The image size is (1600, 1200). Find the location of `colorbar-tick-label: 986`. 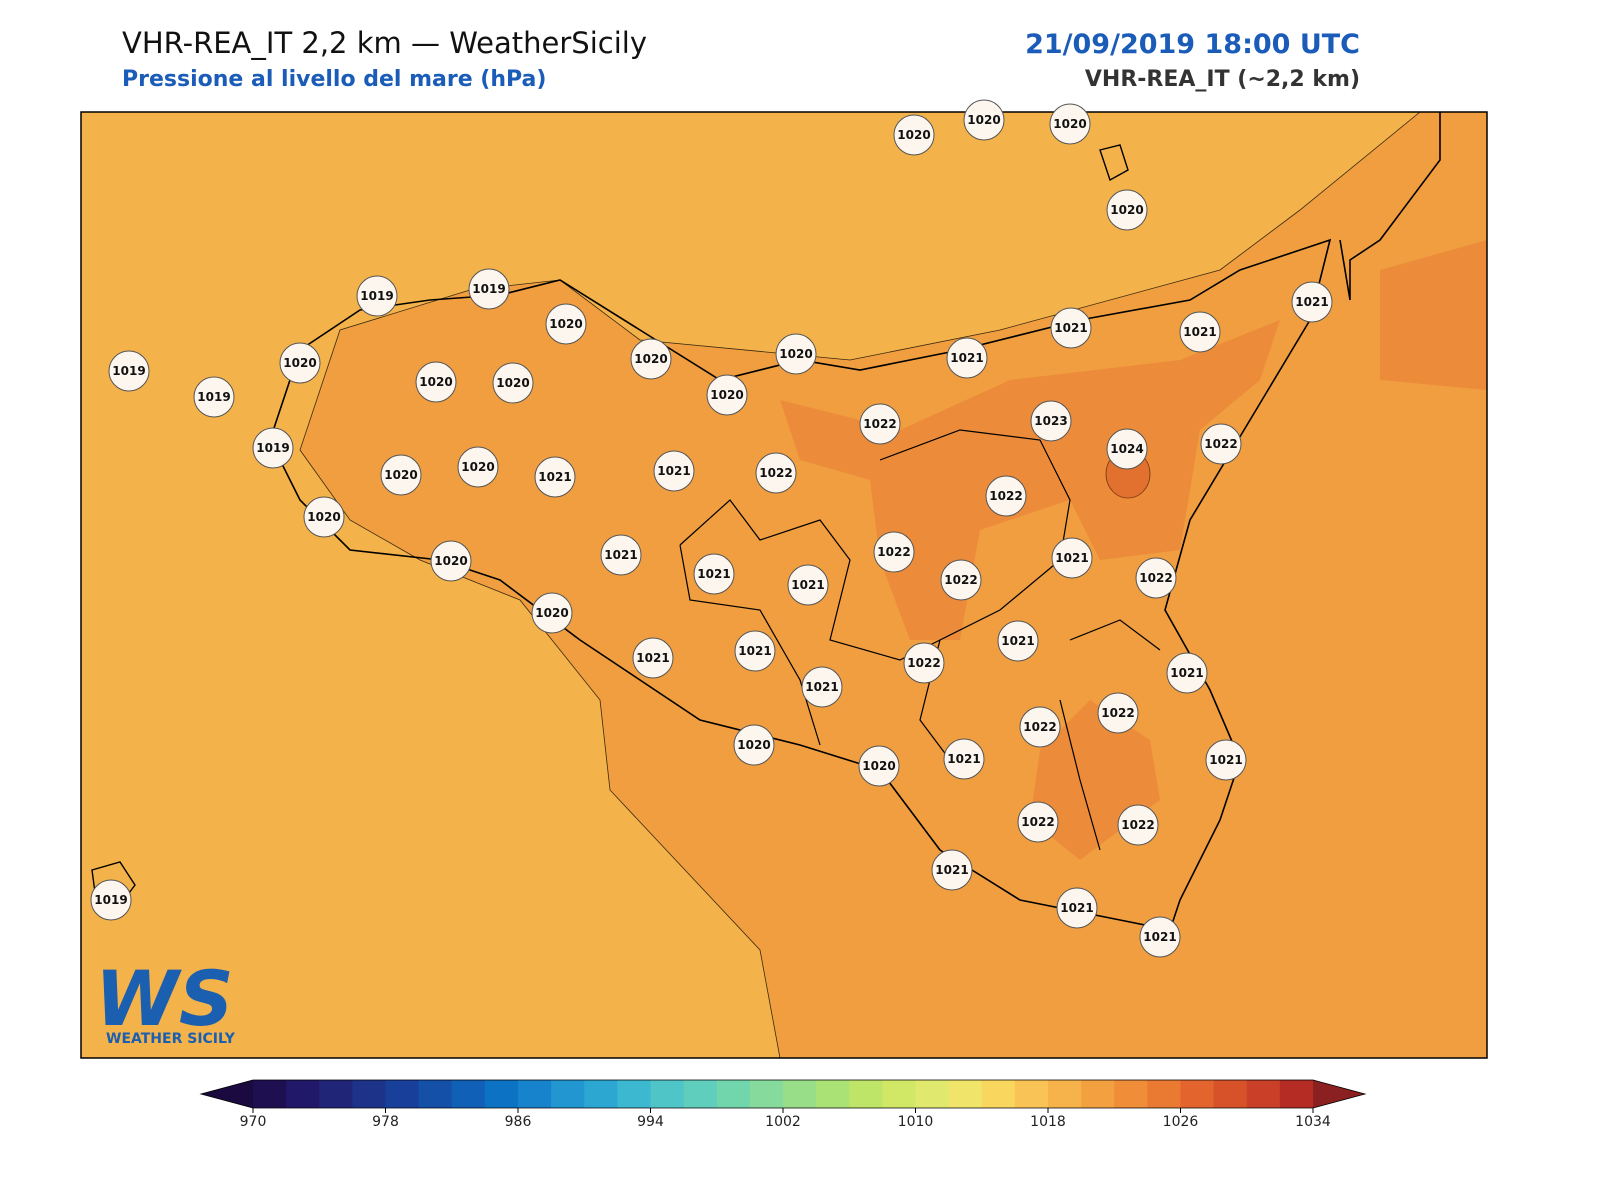

colorbar-tick-label: 986 is located at coordinates (518, 1122).